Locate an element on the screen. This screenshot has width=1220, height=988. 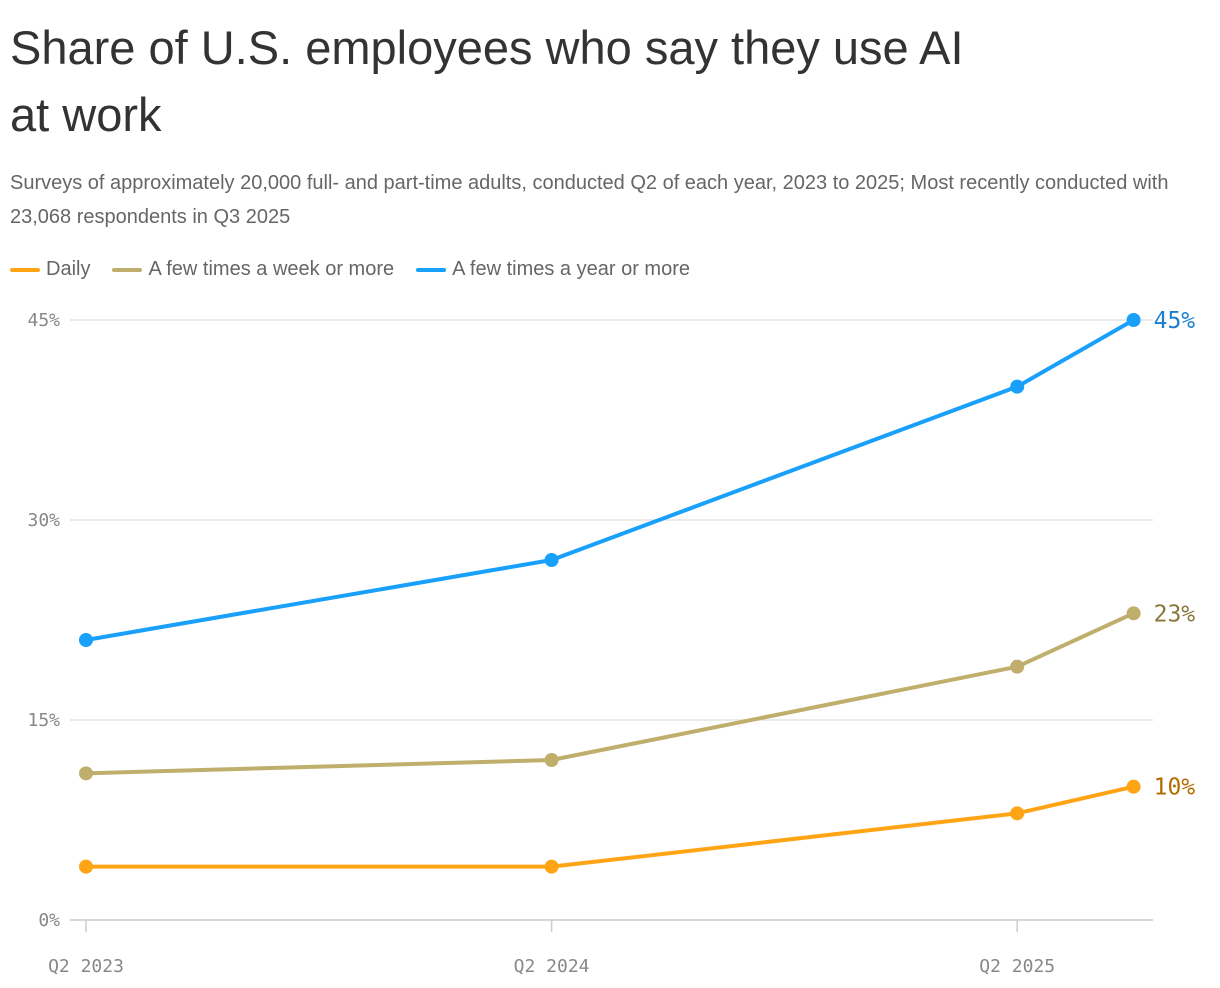
x-tick-label: Q2 2024 is located at coordinates (552, 966).